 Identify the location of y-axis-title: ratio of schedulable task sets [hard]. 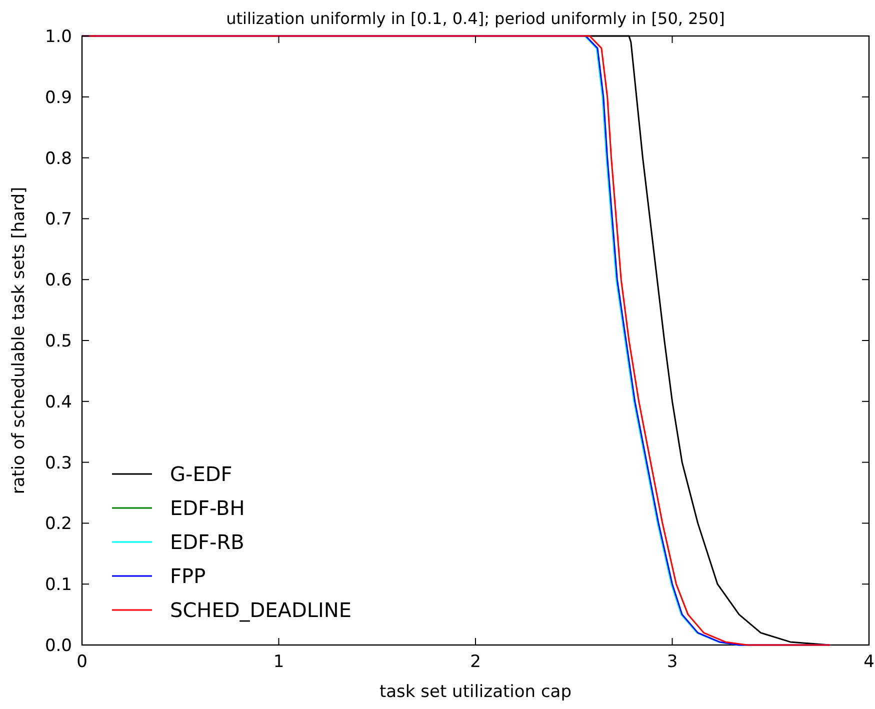
(19, 340).